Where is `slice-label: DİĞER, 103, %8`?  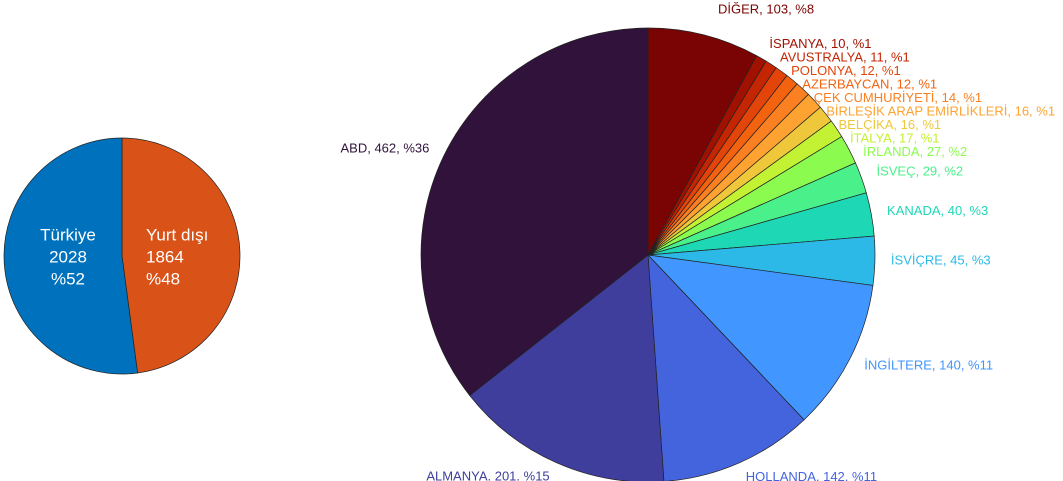 slice-label: DİĞER, 103, %8 is located at coordinates (766, 8).